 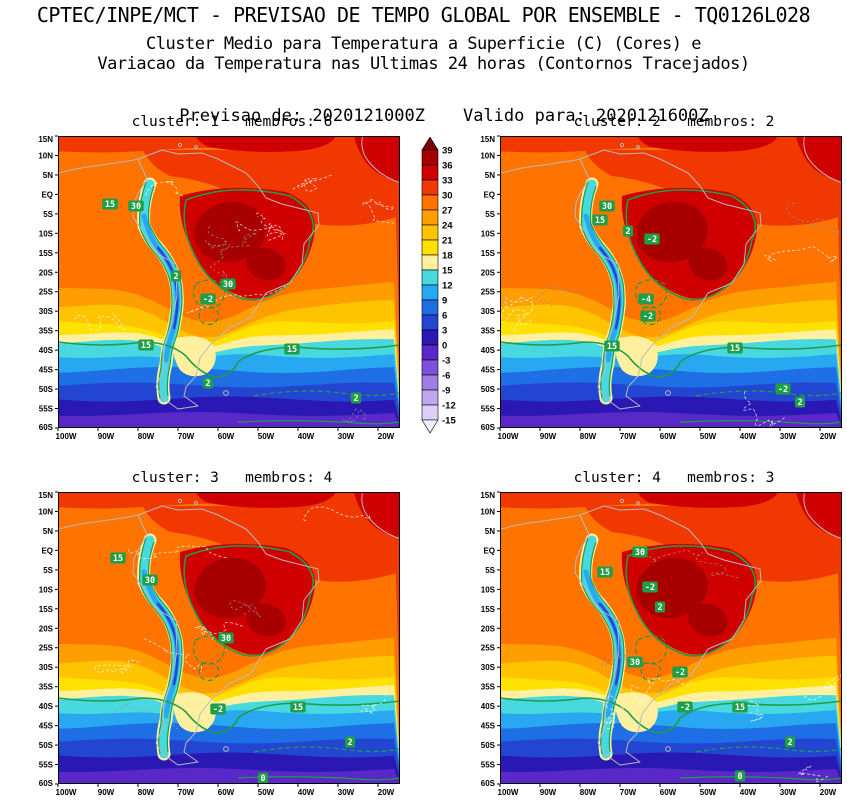 What do you see at coordinates (106, 436) in the screenshot?
I see `svg-text: 90W` at bounding box center [106, 436].